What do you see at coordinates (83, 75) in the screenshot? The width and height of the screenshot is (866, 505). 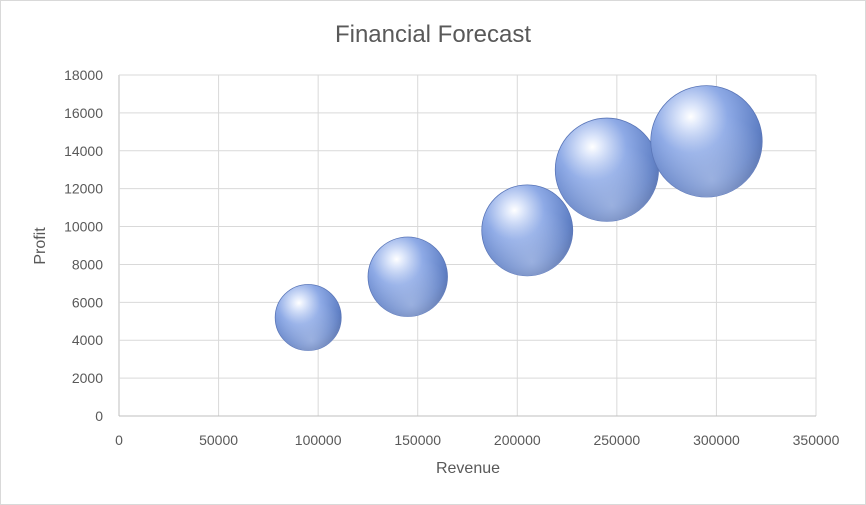 I see `y-tick-label: 18000` at bounding box center [83, 75].